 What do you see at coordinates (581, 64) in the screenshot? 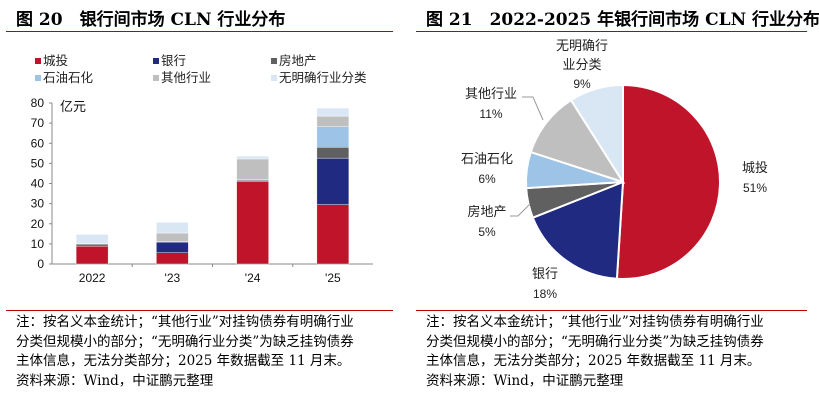
I see `pie-label: 业分类` at bounding box center [581, 64].